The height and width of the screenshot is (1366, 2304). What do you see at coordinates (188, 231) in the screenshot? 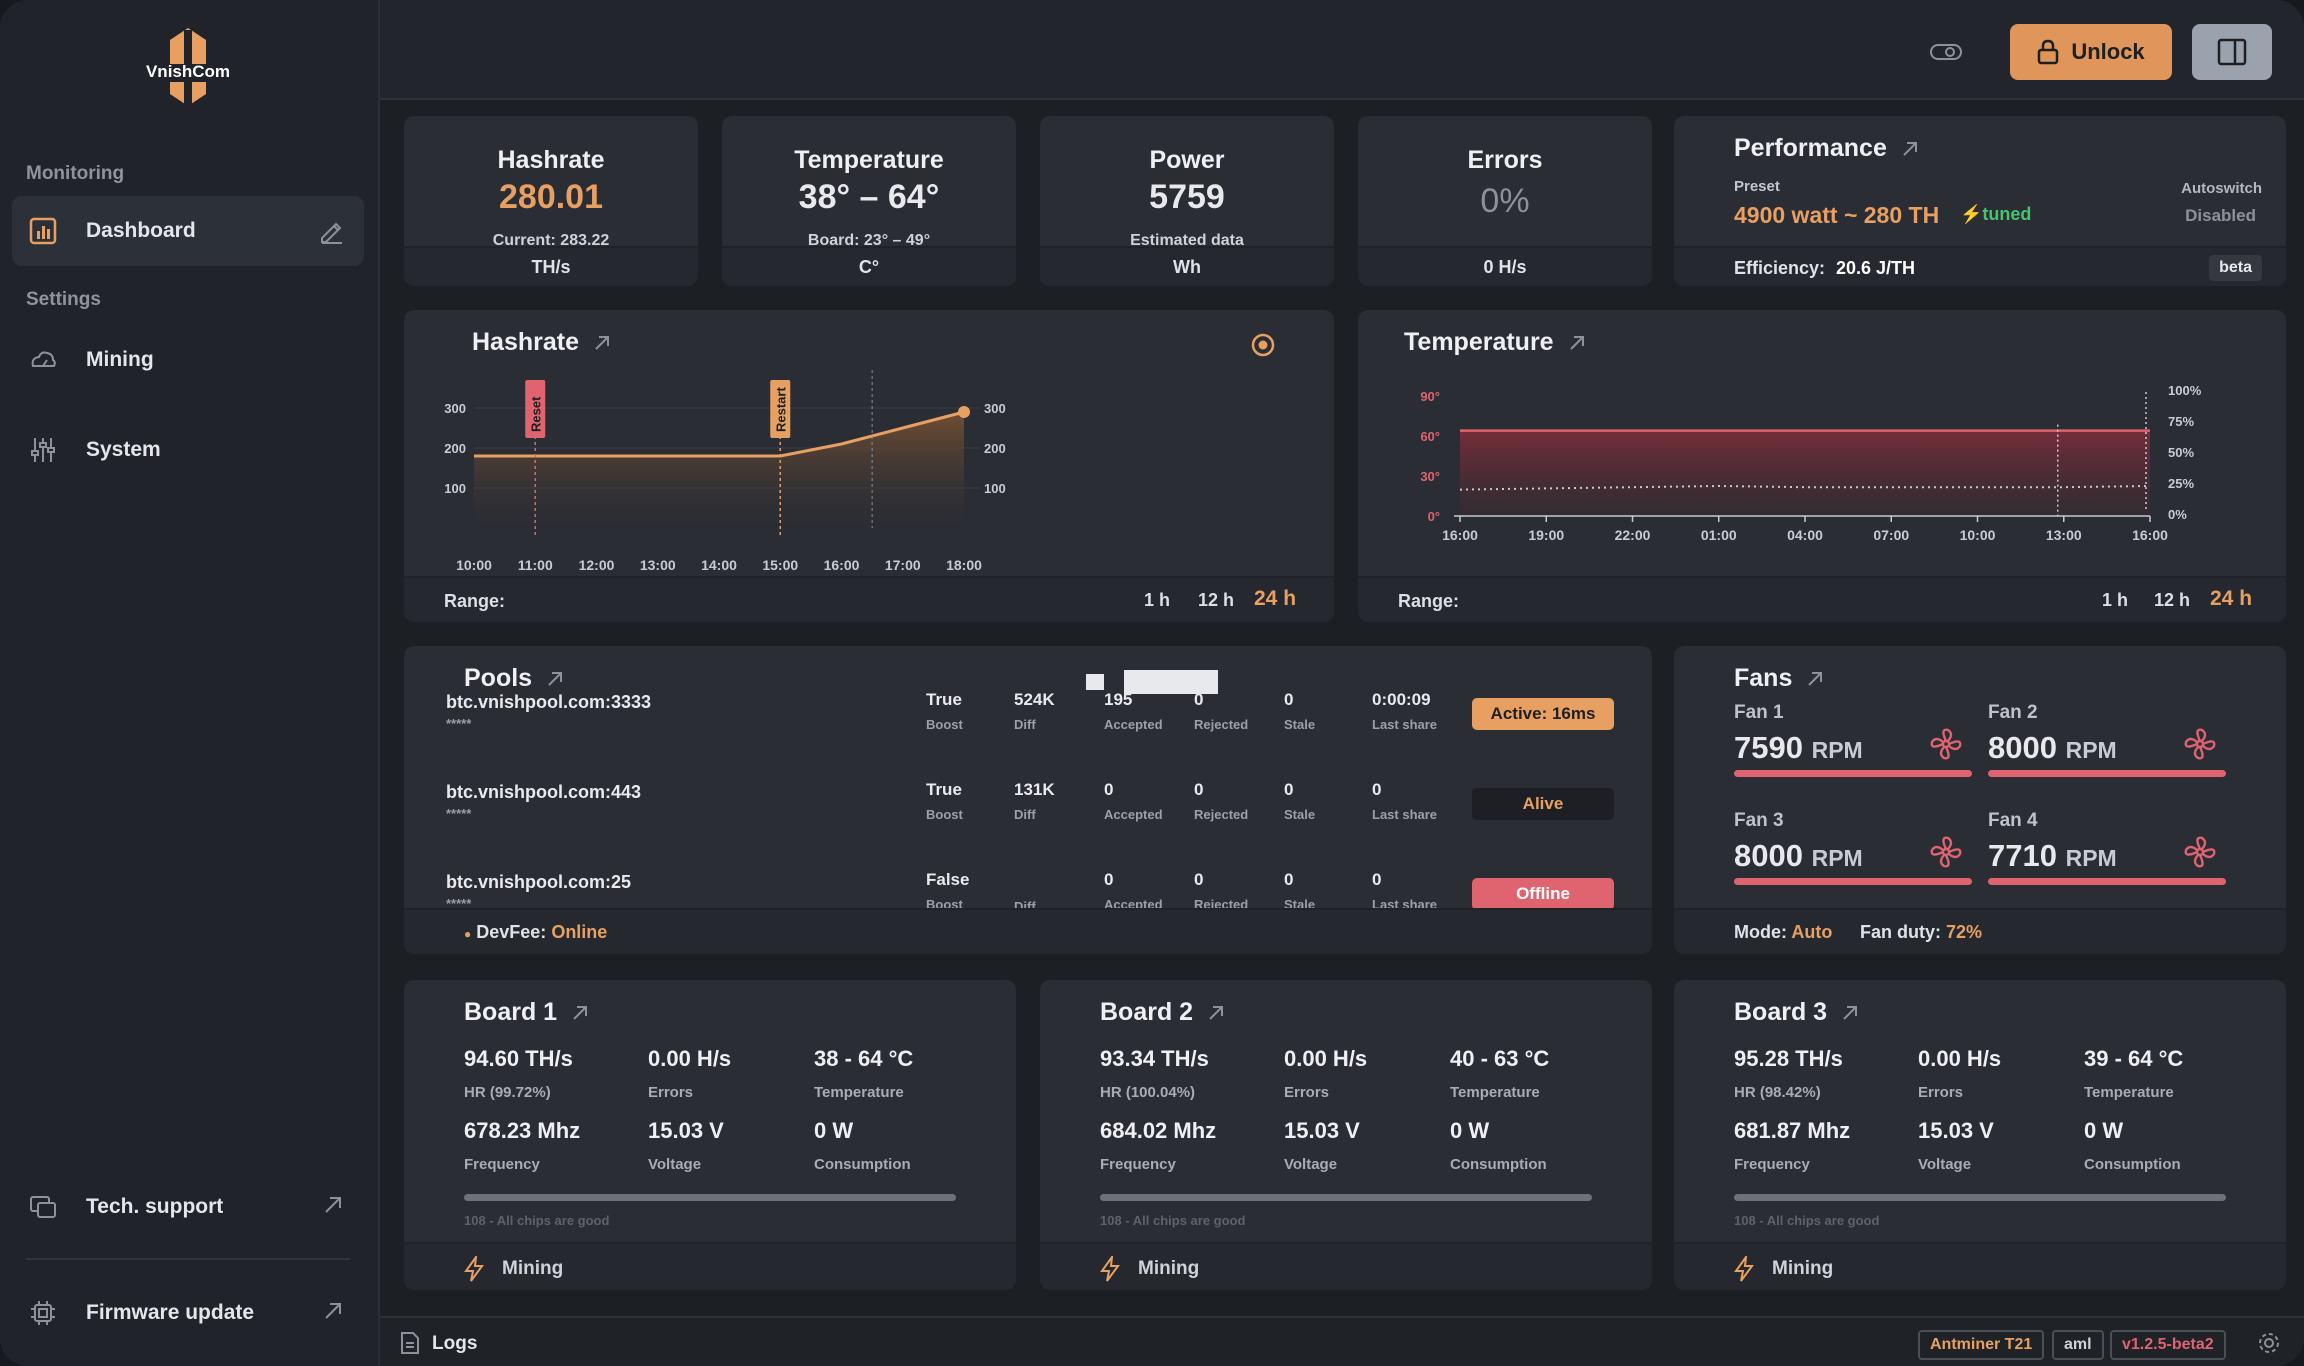
I see `sidebar-item-dashboard: Dashboard` at bounding box center [188, 231].